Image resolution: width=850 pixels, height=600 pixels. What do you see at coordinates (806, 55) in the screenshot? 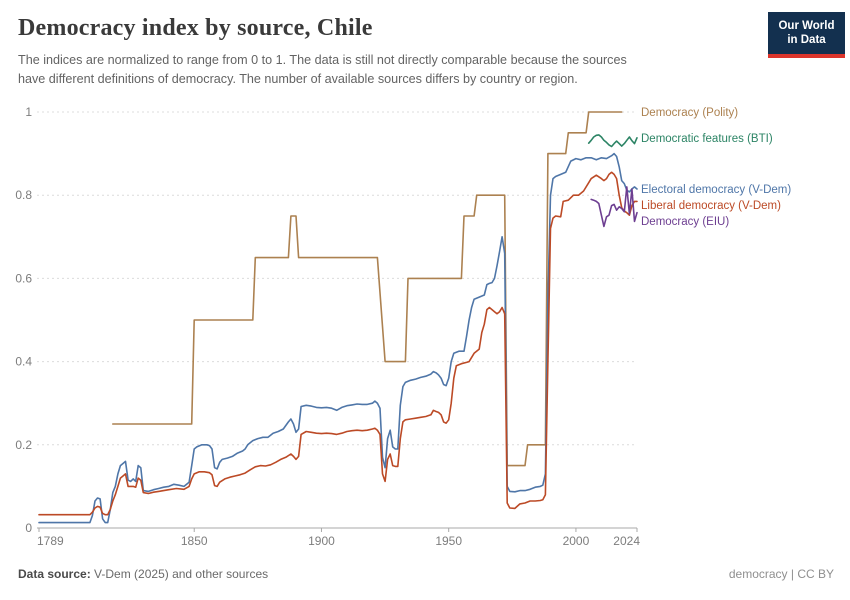
I see `owid-logo-red-bar` at bounding box center [806, 55].